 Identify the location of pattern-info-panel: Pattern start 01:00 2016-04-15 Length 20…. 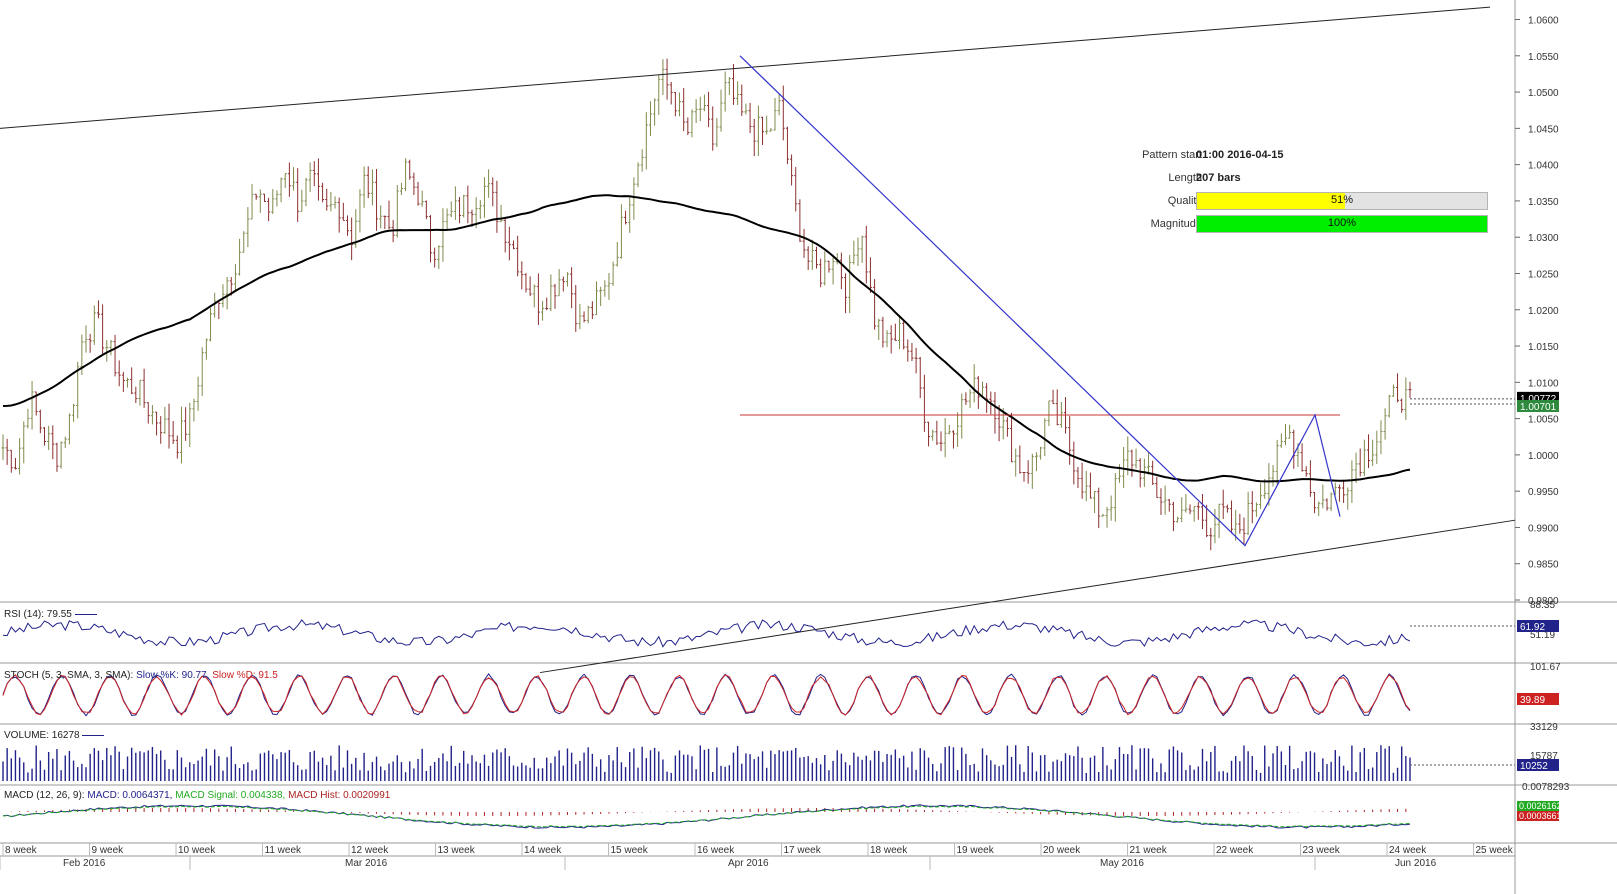
(1305, 192).